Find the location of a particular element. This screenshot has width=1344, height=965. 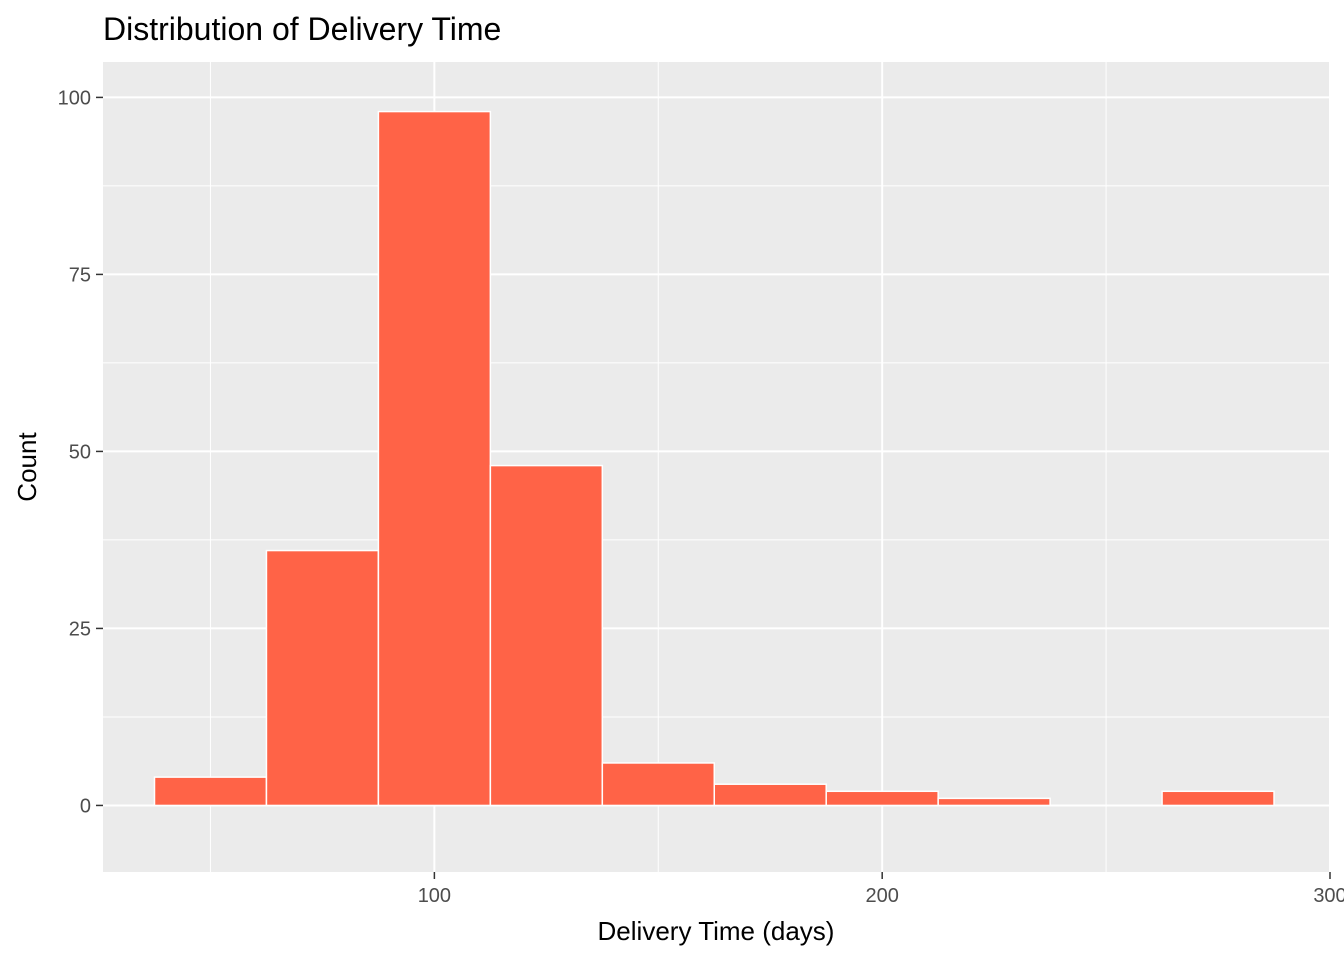

y-axis-label: Count is located at coordinates (27, 467).